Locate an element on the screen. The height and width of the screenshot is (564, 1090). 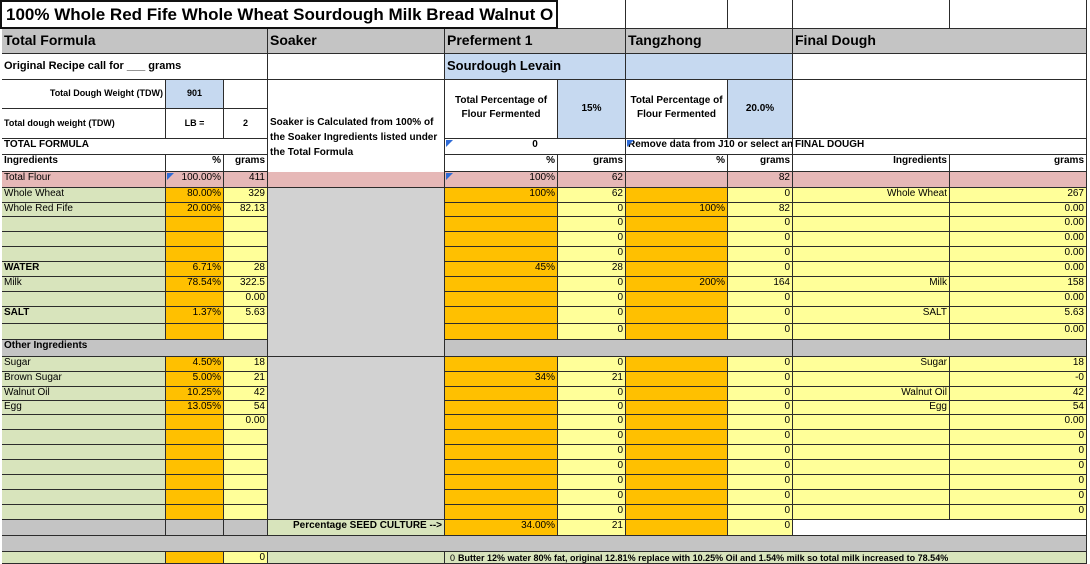
pref-pct-value: 15% is located at coordinates (592, 109).